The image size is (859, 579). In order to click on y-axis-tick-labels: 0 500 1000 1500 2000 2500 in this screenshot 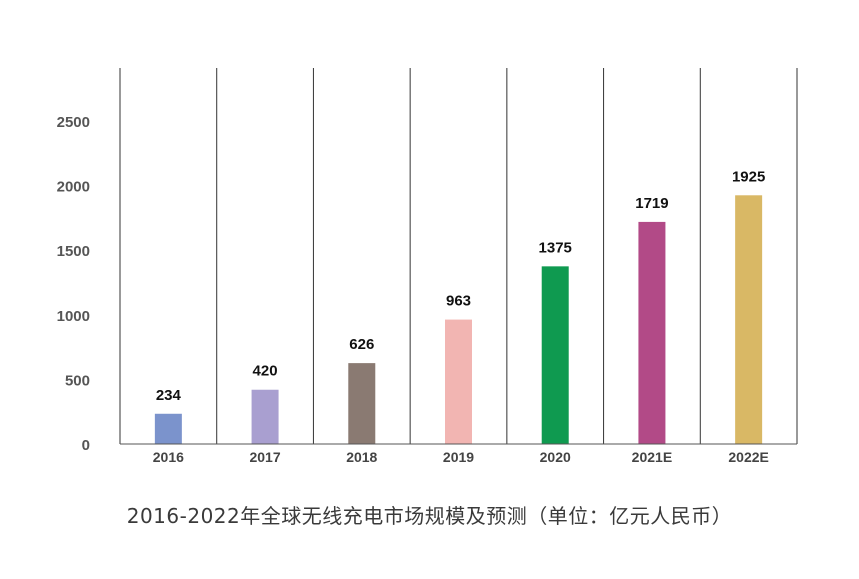, I will do `click(73, 284)`.